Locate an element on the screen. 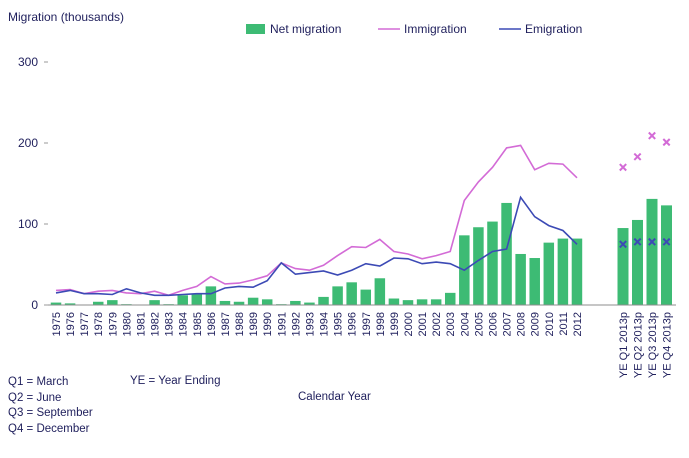 This screenshot has width=689, height=458. x-tick-label: 1986 is located at coordinates (212, 324).